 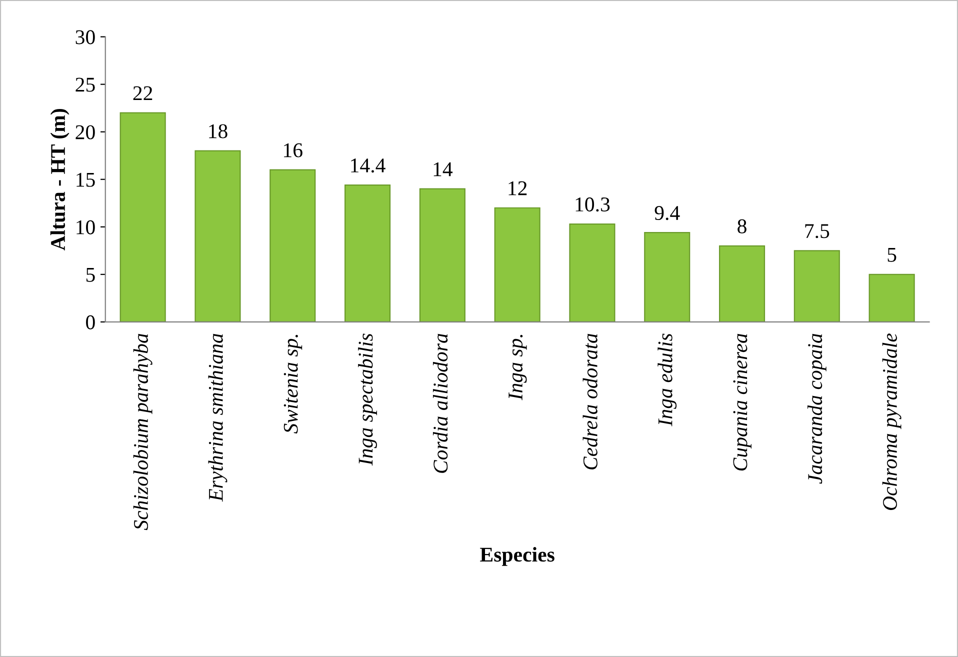 What do you see at coordinates (443, 169) in the screenshot?
I see `data-label: 14` at bounding box center [443, 169].